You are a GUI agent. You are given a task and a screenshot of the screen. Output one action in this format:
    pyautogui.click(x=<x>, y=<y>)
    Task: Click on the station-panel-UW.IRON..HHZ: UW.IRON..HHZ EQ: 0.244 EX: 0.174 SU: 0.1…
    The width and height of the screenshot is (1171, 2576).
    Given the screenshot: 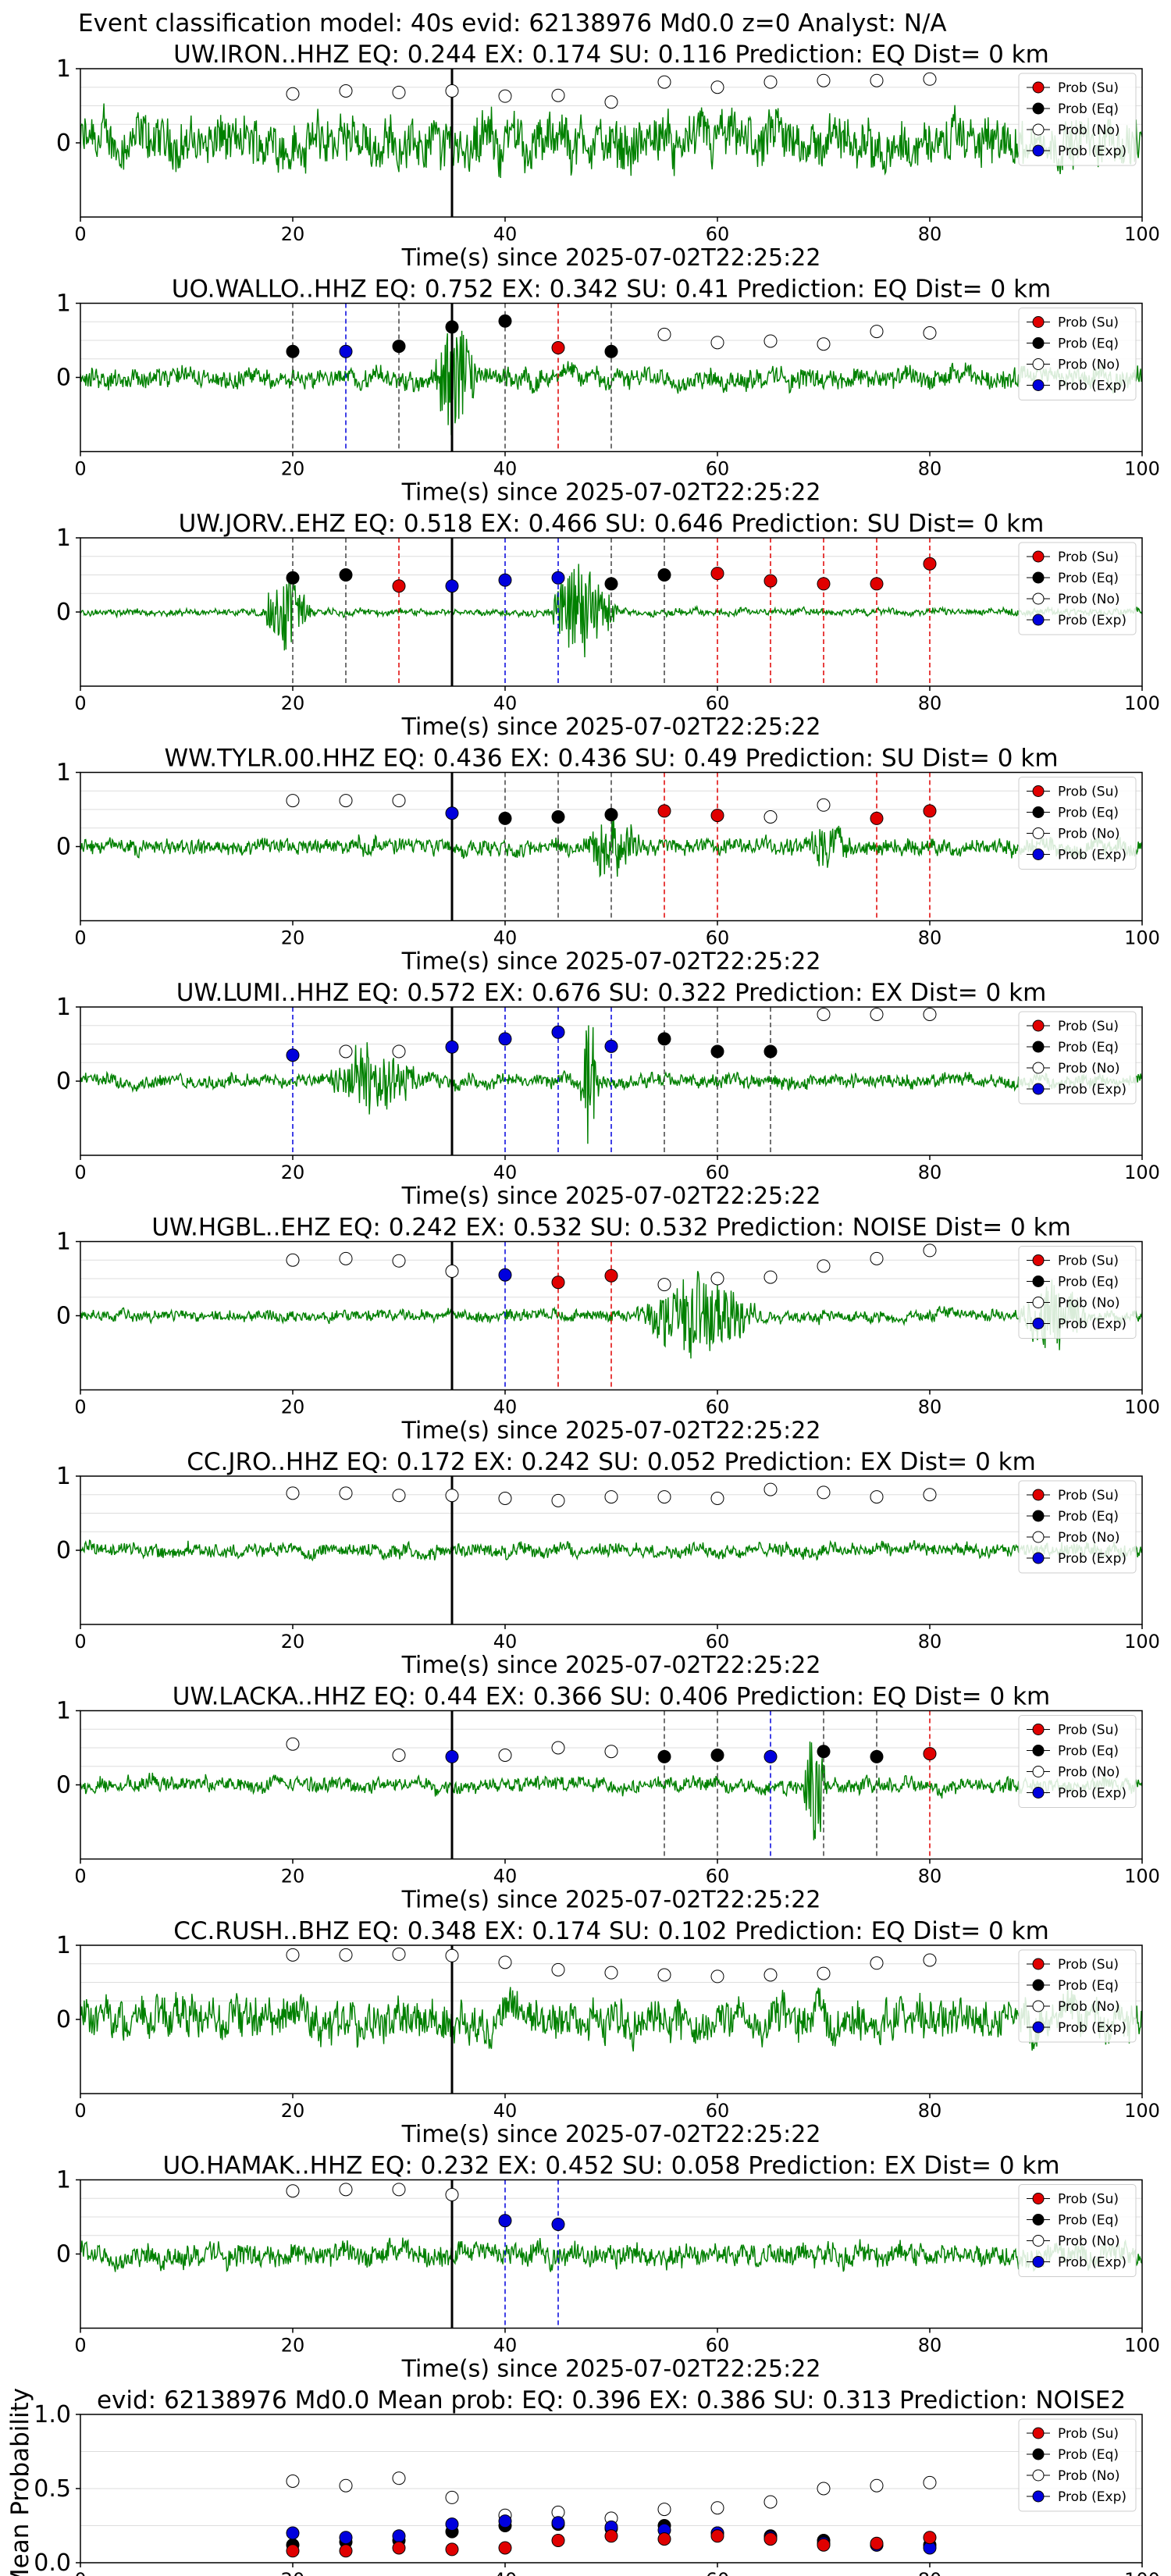 What is the action you would take?
    pyautogui.click(x=608, y=156)
    